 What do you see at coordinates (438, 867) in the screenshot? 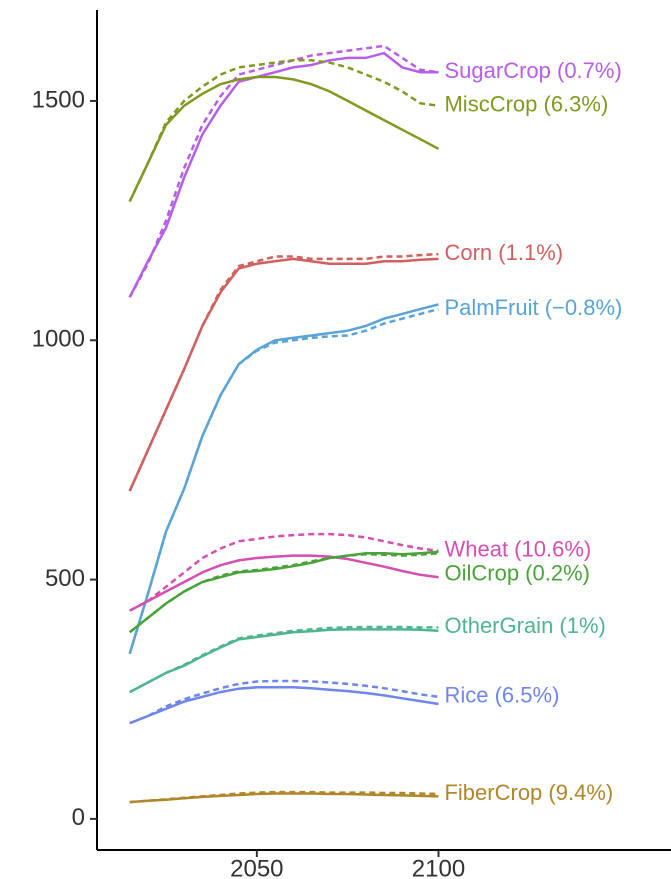
I see `x-tick-label: 2100` at bounding box center [438, 867].